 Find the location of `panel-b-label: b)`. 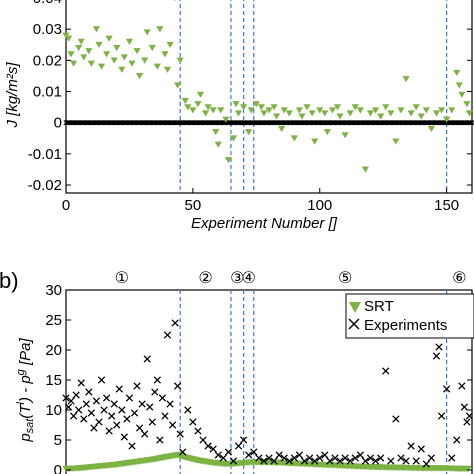

panel-b-label: b) is located at coordinates (9, 280).